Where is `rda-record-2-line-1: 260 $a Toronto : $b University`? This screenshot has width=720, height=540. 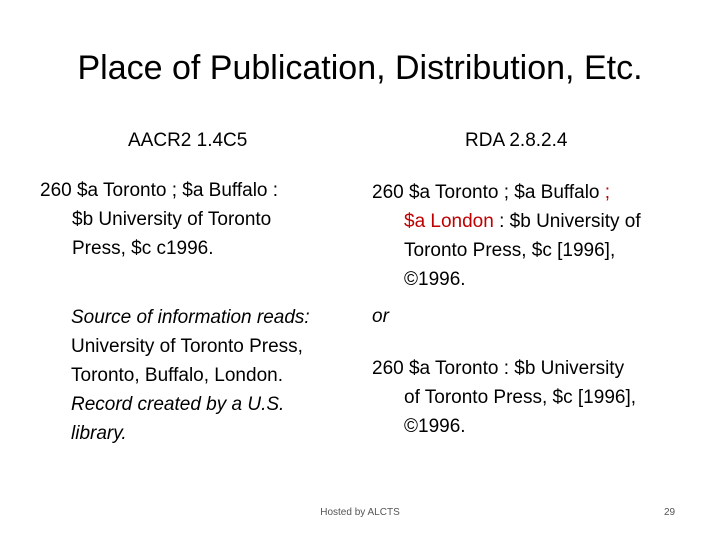
rda-record-2-line-1: 260 $a Toronto : $b University is located at coordinates (498, 368).